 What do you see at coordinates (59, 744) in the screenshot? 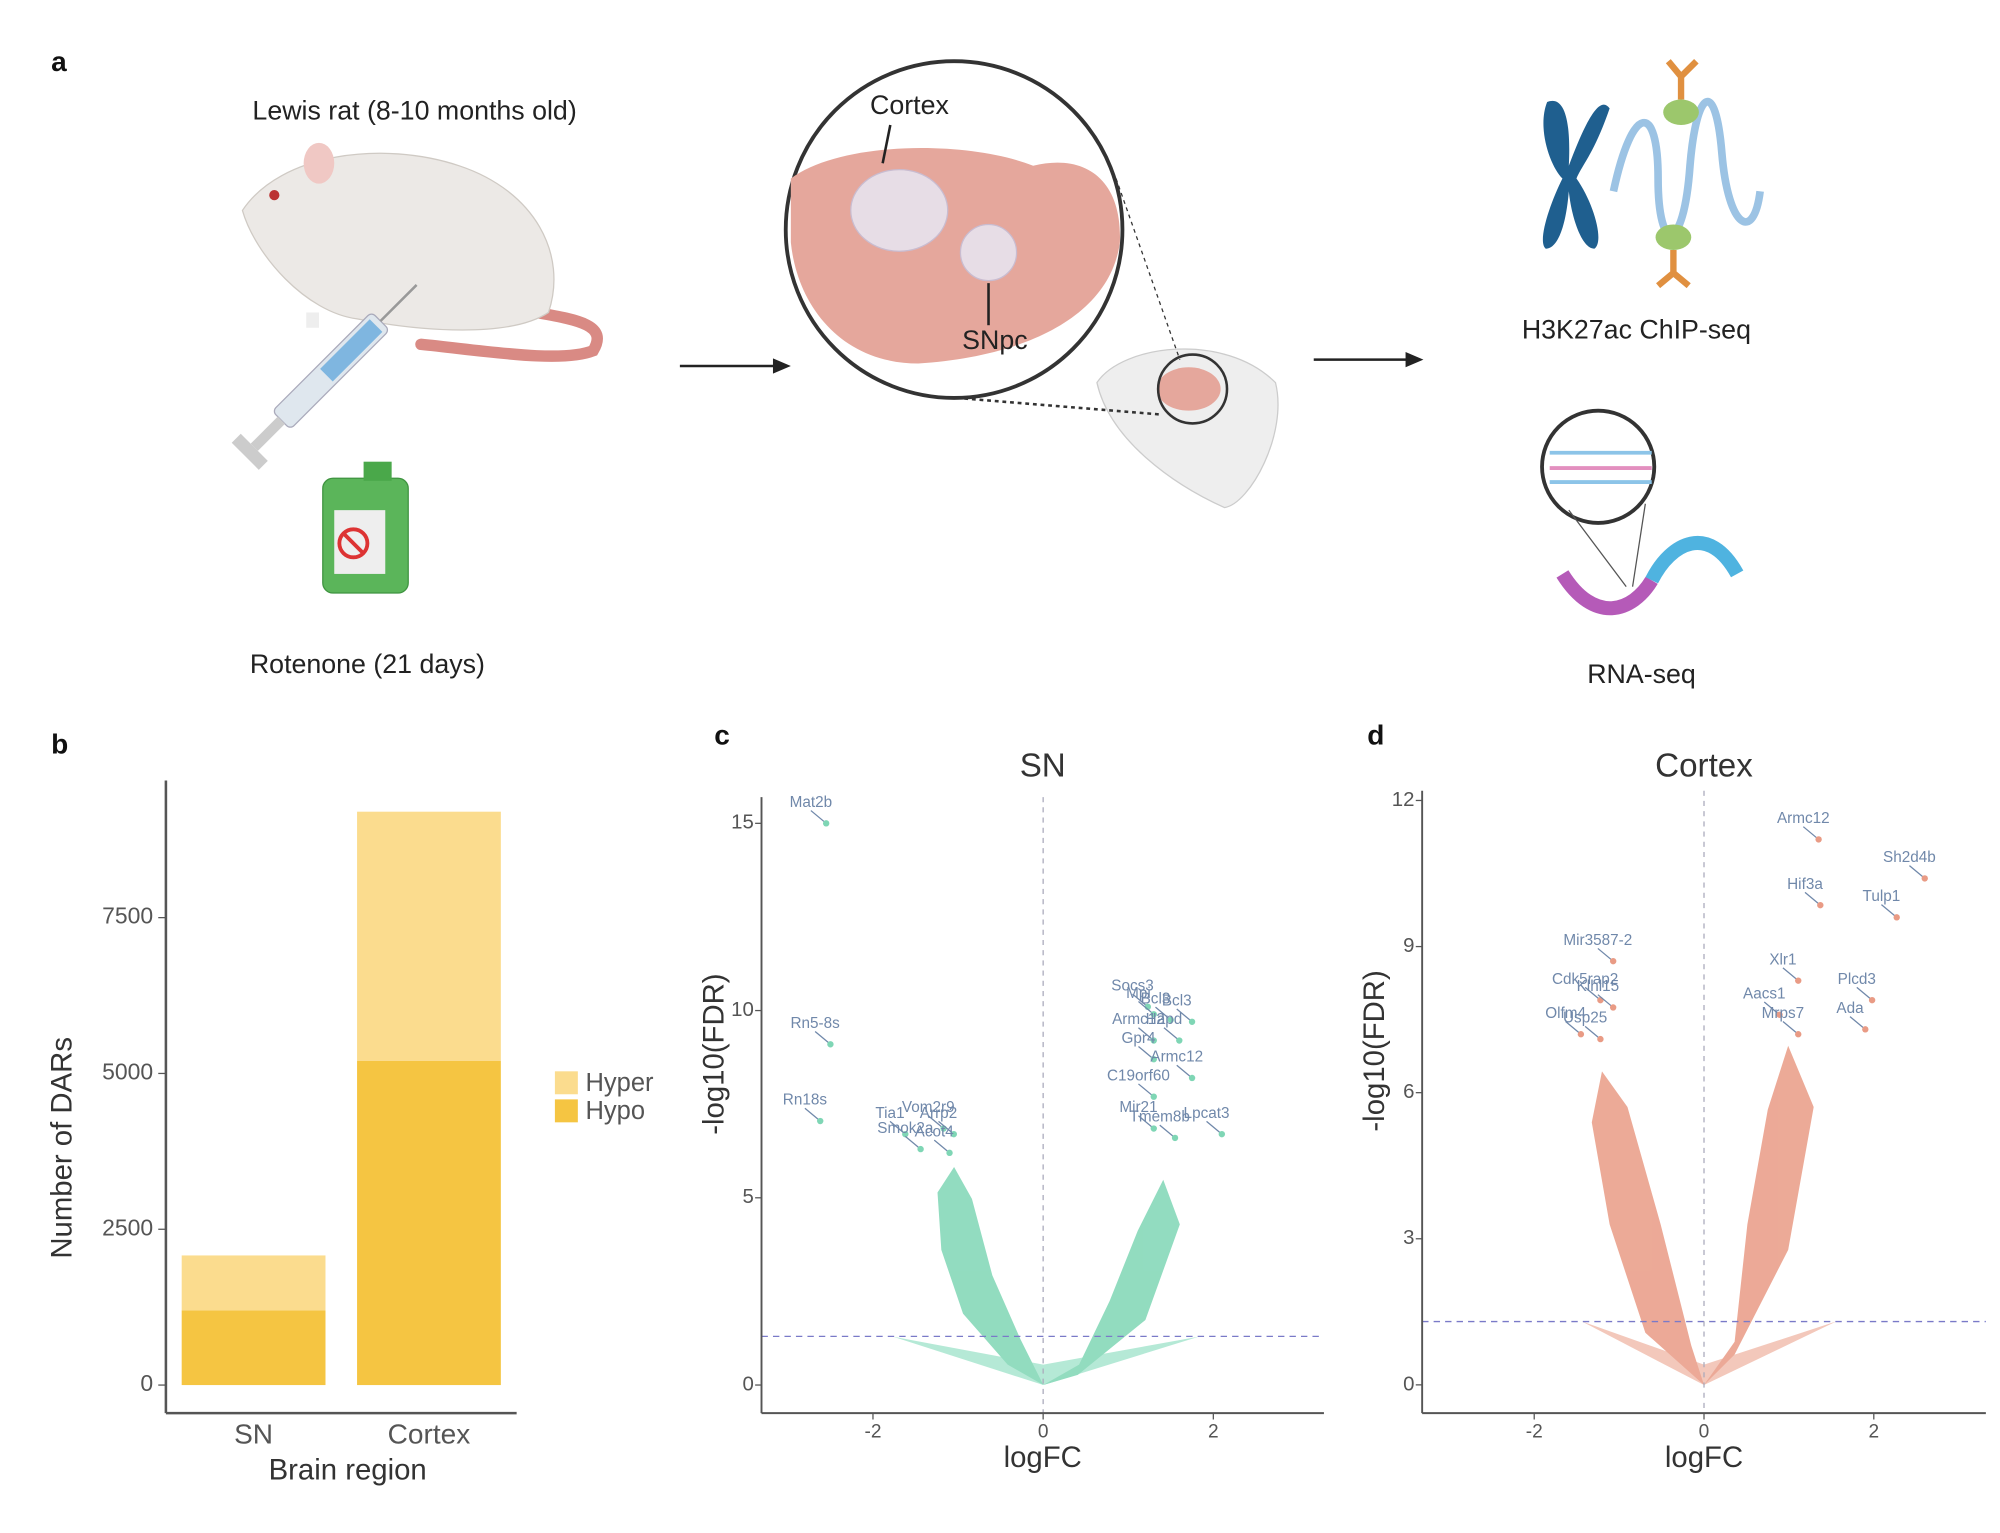
I see `panel-label: b` at bounding box center [59, 744].